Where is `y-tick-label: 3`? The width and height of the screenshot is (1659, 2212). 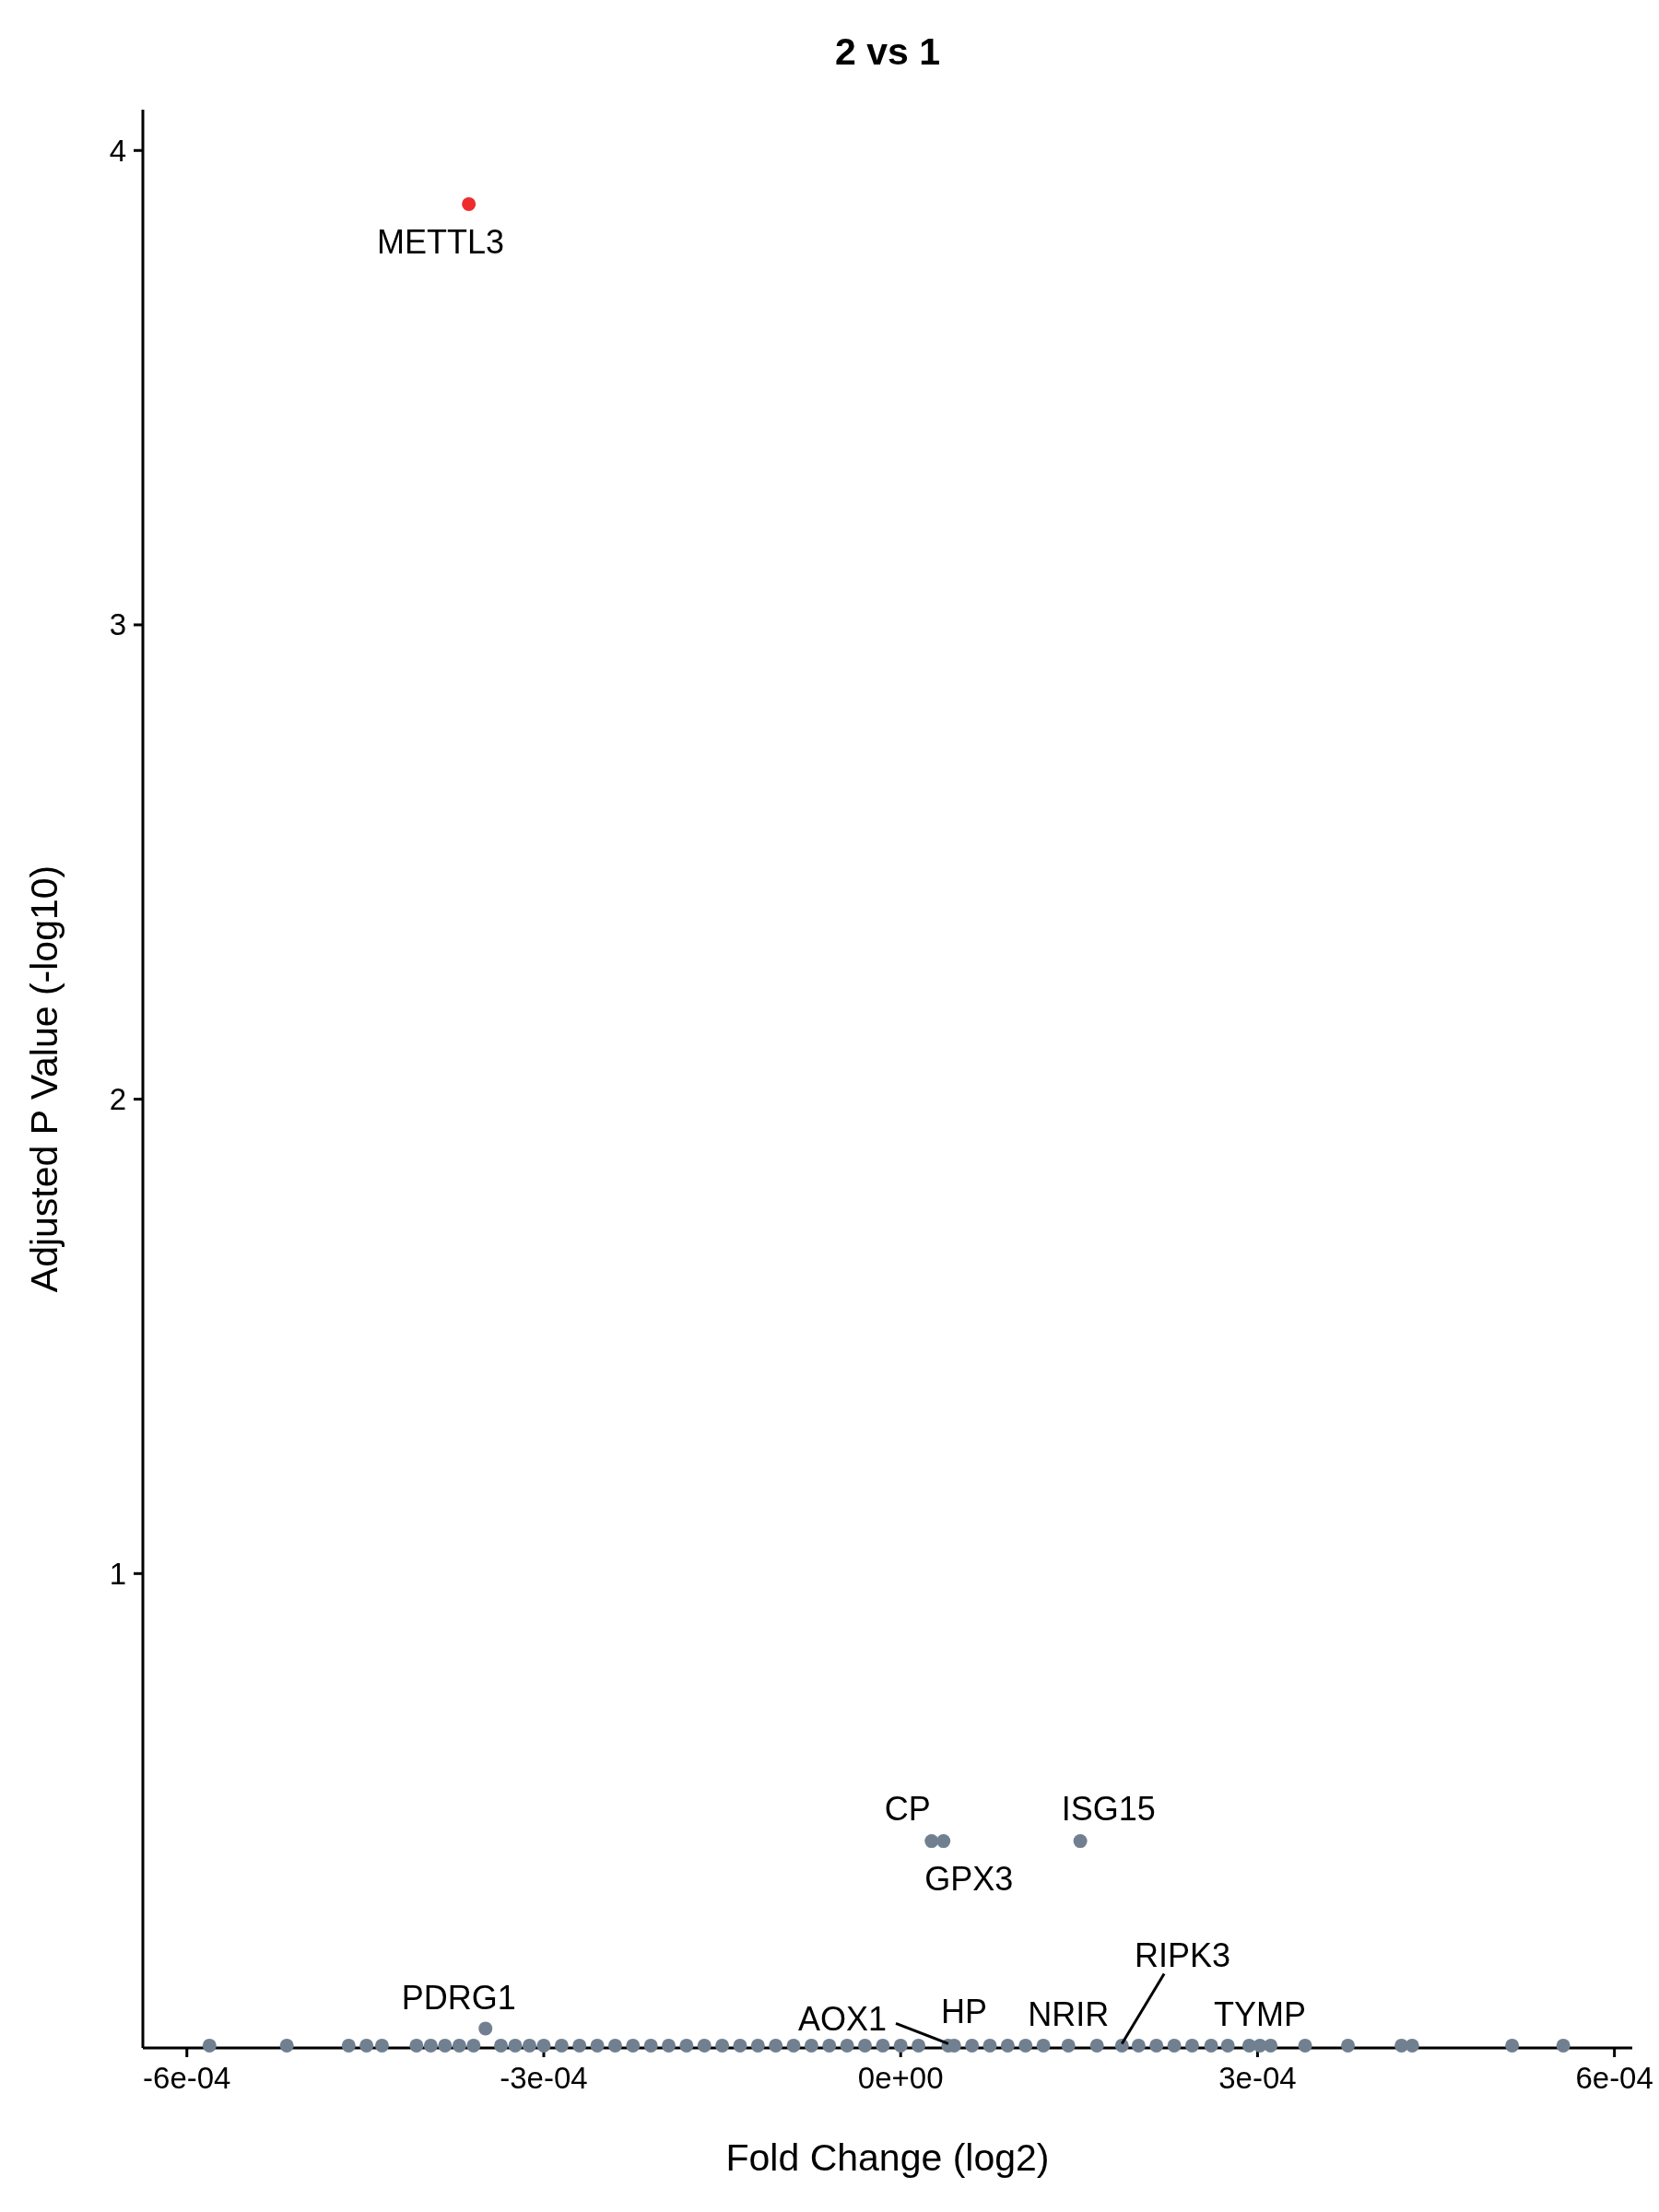 y-tick-label: 3 is located at coordinates (117, 624).